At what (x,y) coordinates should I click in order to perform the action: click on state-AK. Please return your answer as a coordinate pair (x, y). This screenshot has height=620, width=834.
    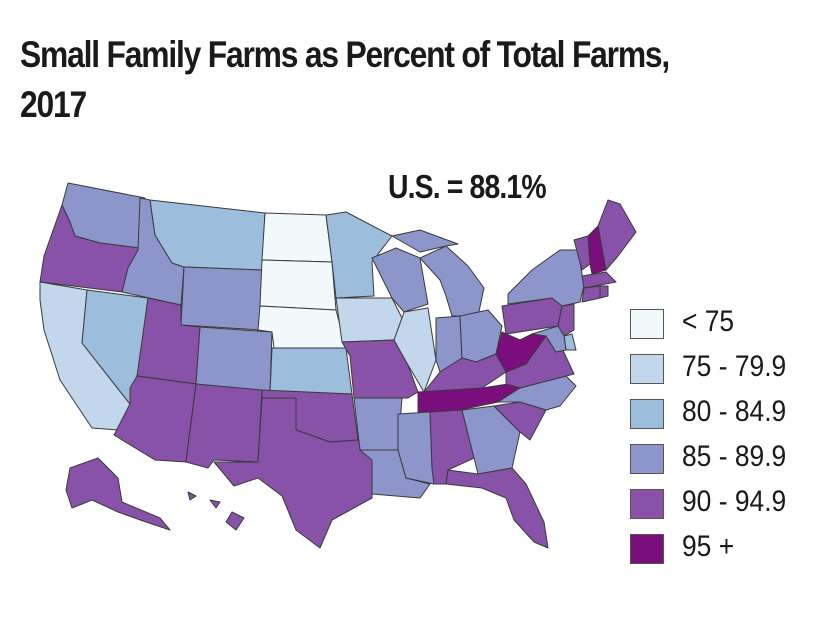
    Looking at the image, I should click on (118, 494).